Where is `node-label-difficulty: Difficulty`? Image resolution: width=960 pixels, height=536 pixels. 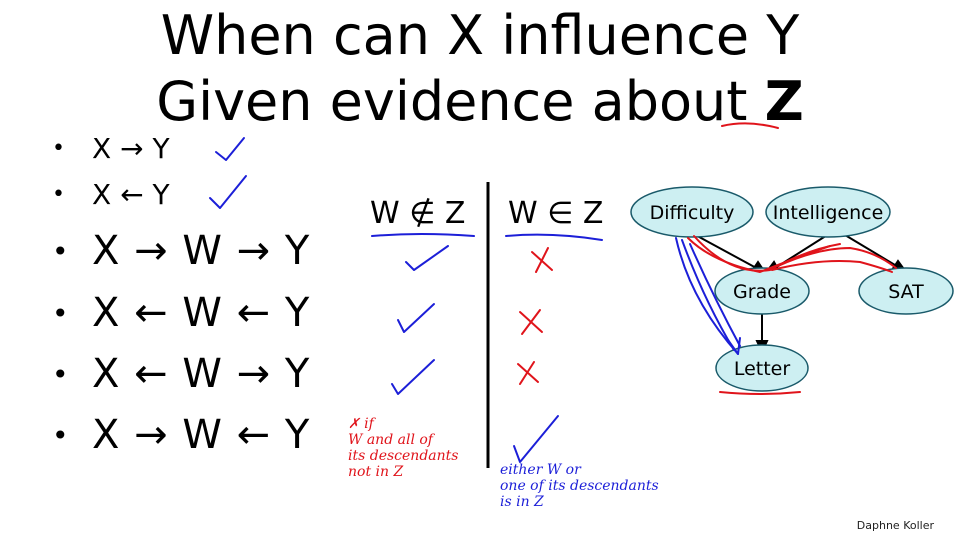 node-label-difficulty: Difficulty is located at coordinates (692, 213).